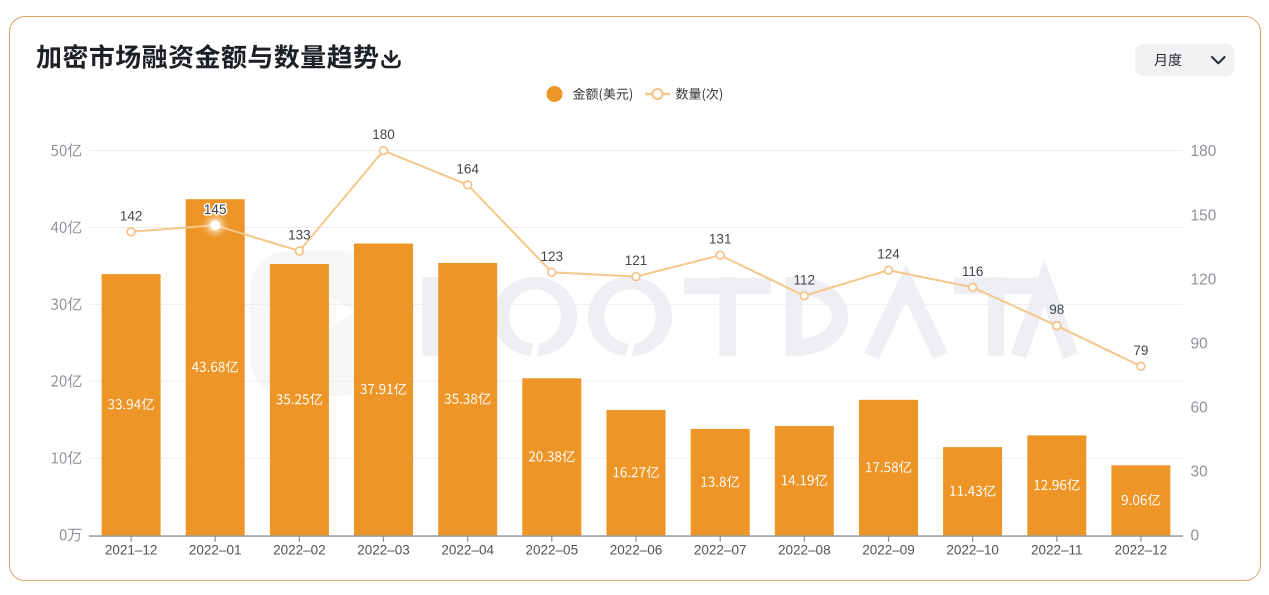 This screenshot has height=595, width=1269. Describe the element at coordinates (1204, 215) in the screenshot. I see `svg-text: 150` at that location.